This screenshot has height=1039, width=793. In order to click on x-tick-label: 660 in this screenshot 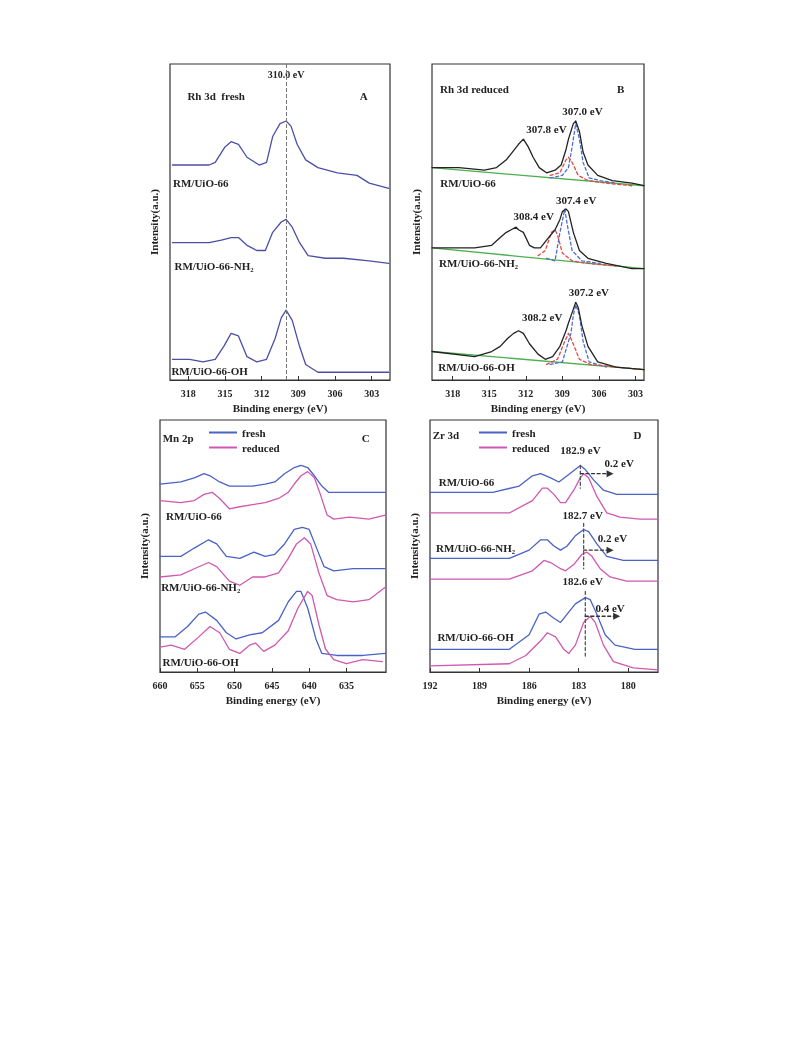, I will do `click(160, 685)`.